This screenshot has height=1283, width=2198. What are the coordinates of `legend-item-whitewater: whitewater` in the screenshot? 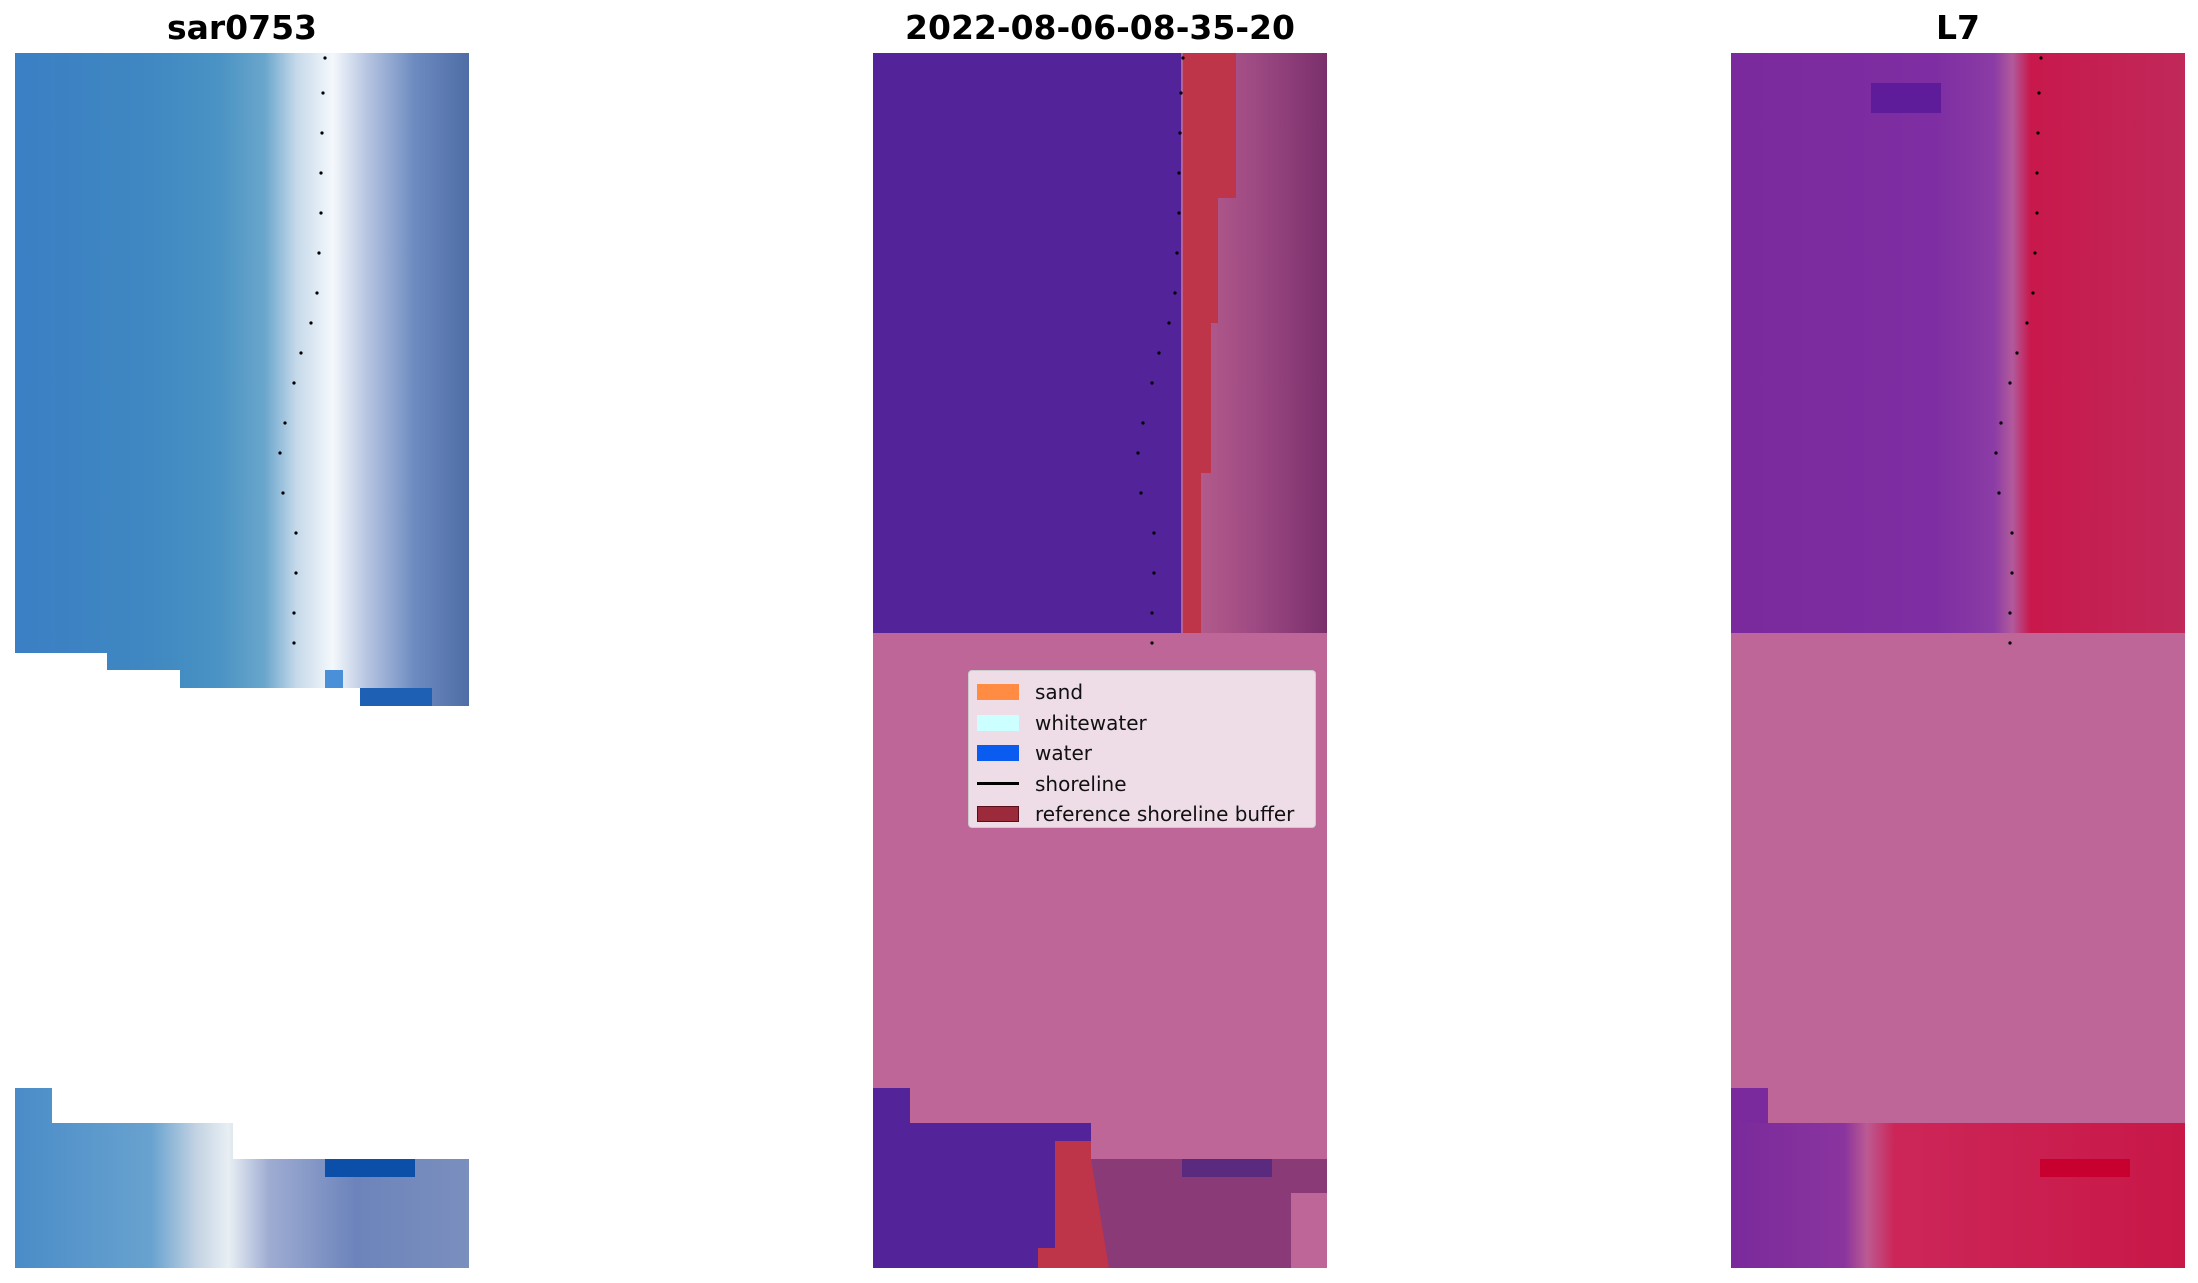 It's located at (1146, 723).